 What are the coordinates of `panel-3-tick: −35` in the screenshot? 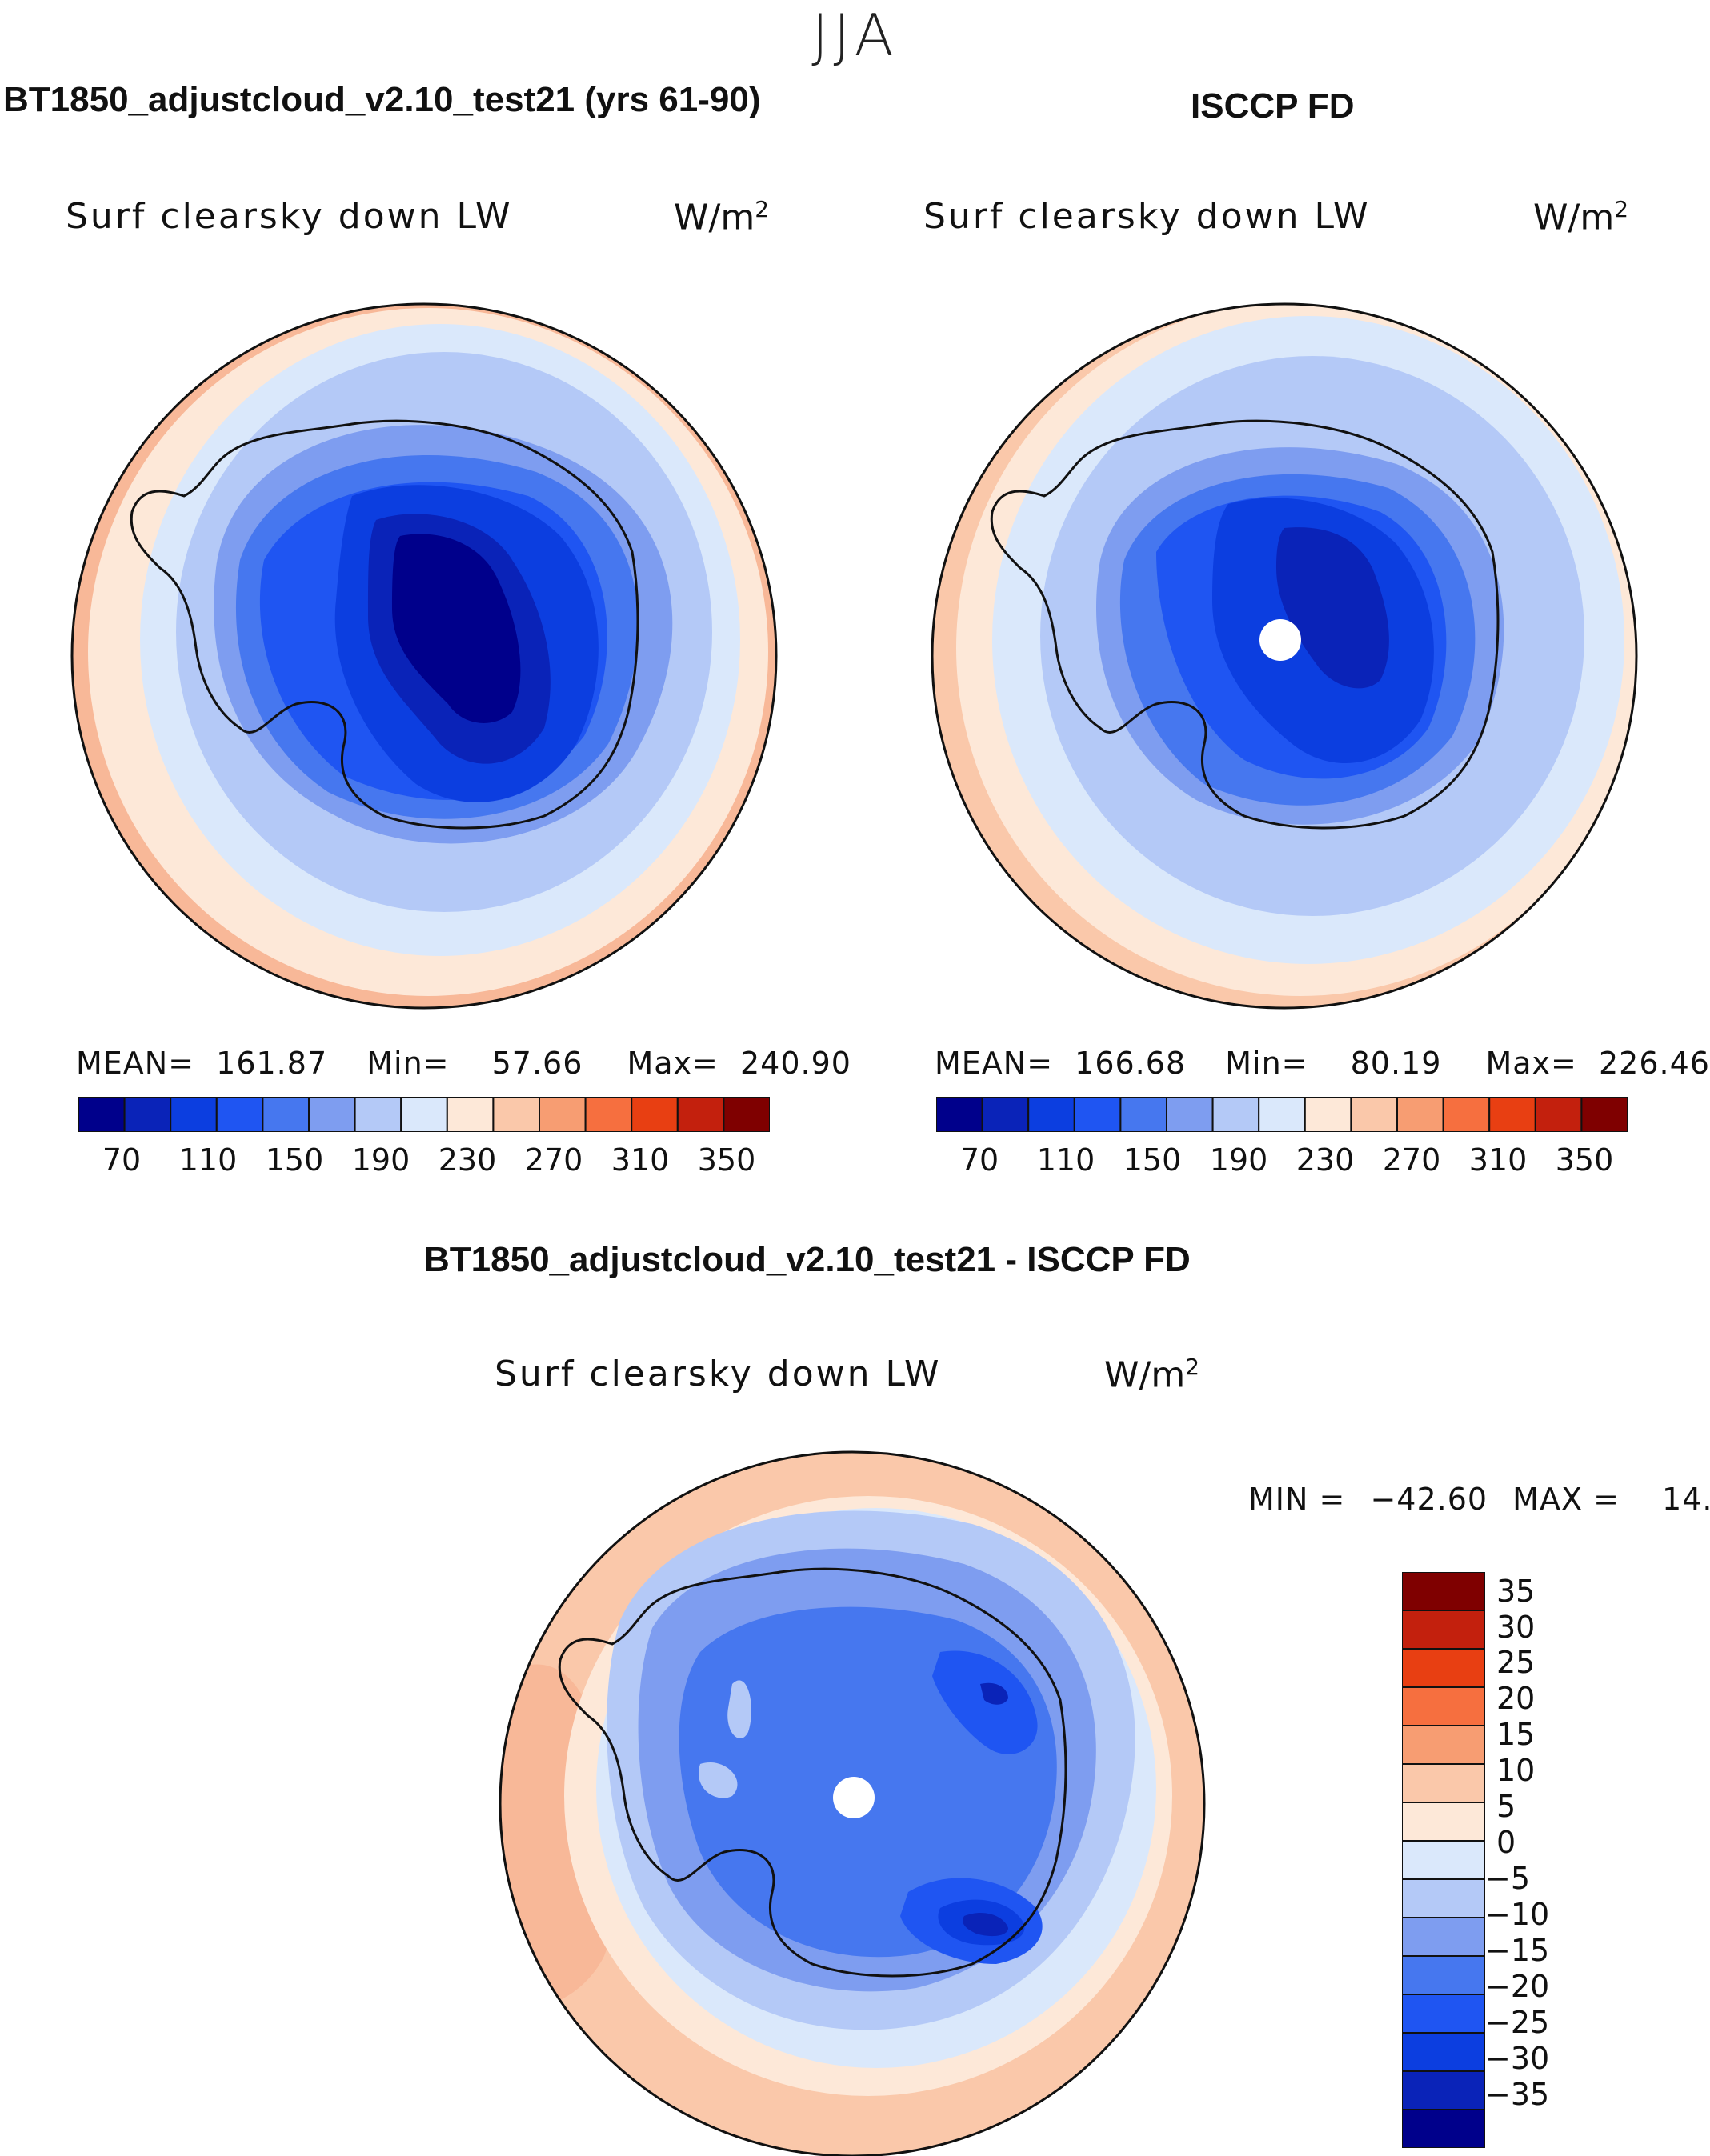 It's located at (1517, 2094).